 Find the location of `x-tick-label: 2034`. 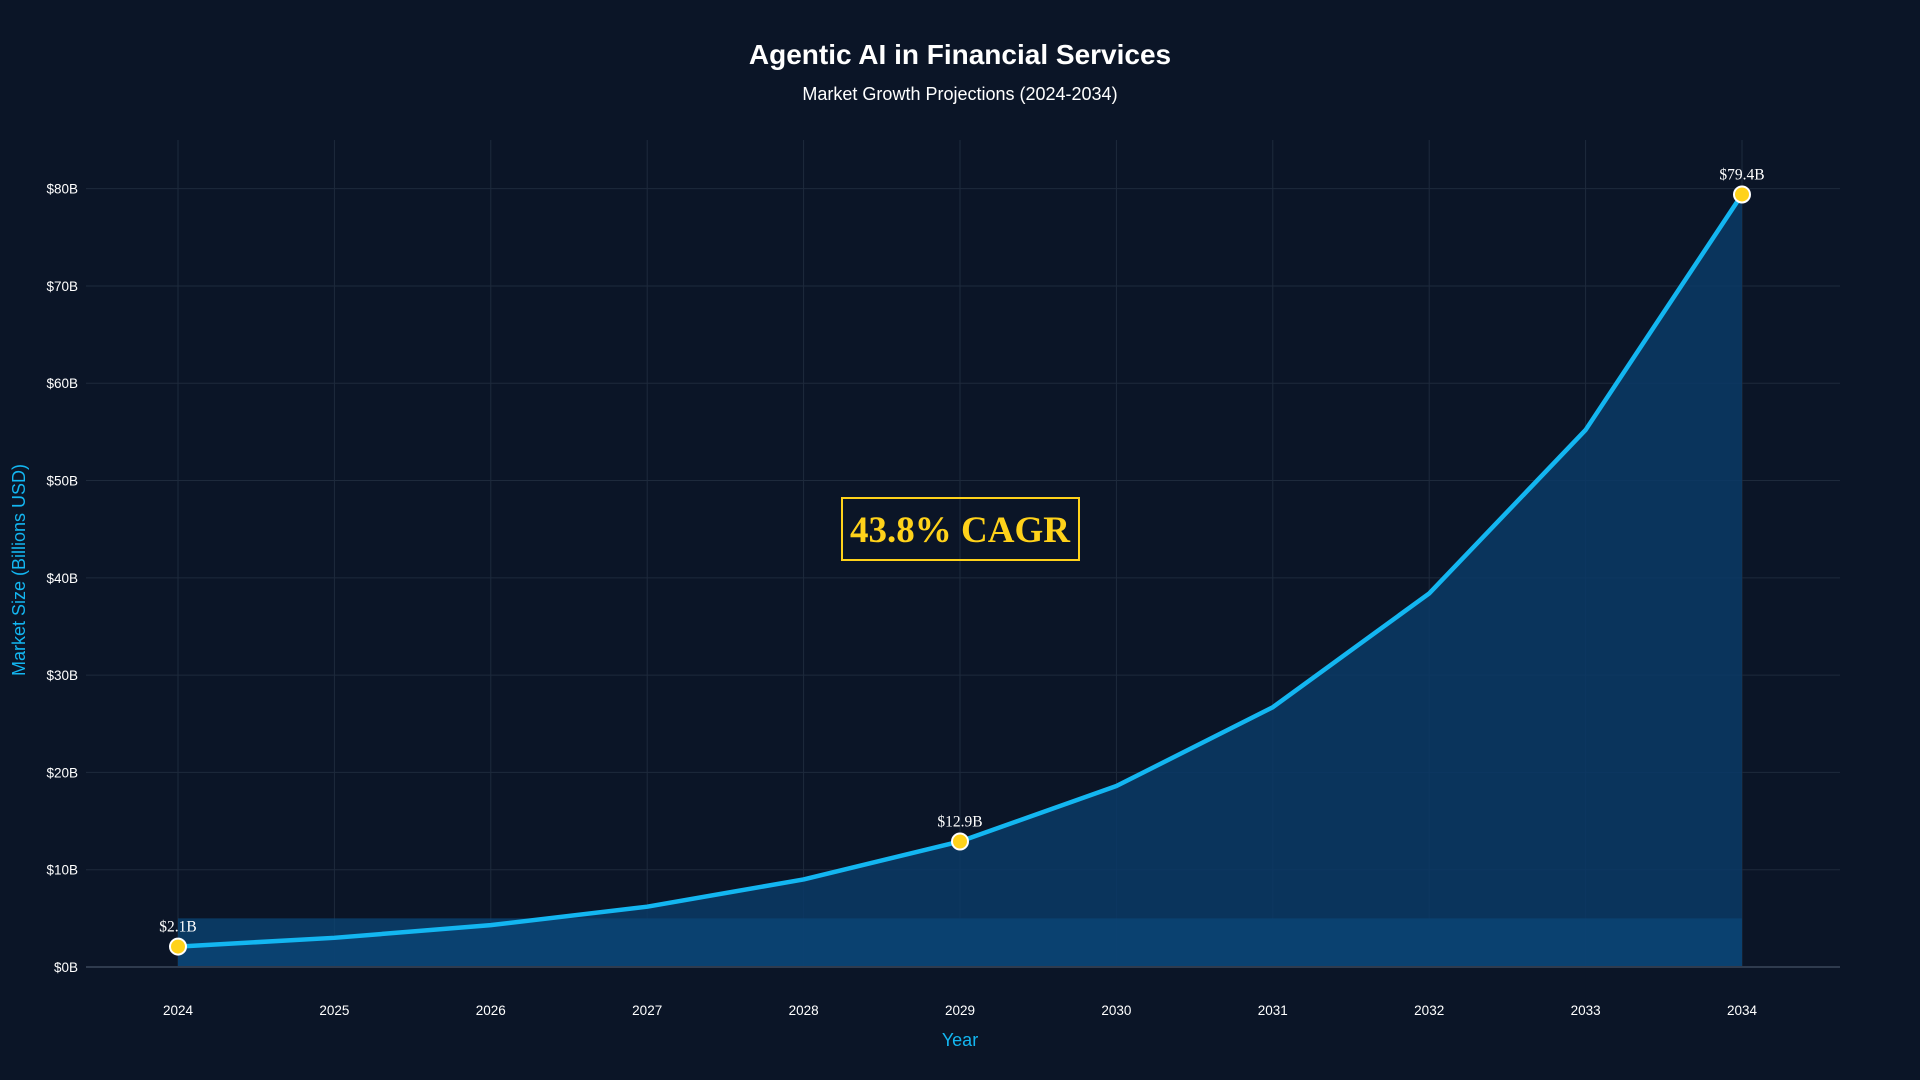

x-tick-label: 2034 is located at coordinates (1742, 1010).